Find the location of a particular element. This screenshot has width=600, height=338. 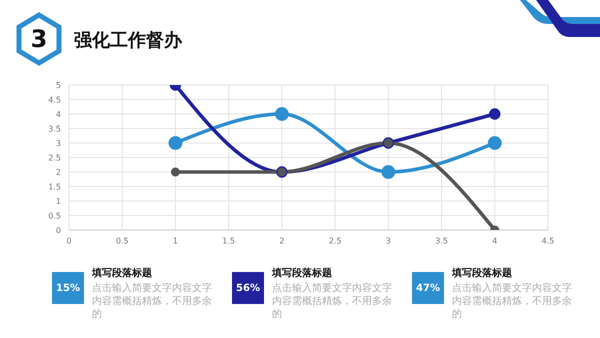

y-tick-label: 3 is located at coordinates (58, 143).